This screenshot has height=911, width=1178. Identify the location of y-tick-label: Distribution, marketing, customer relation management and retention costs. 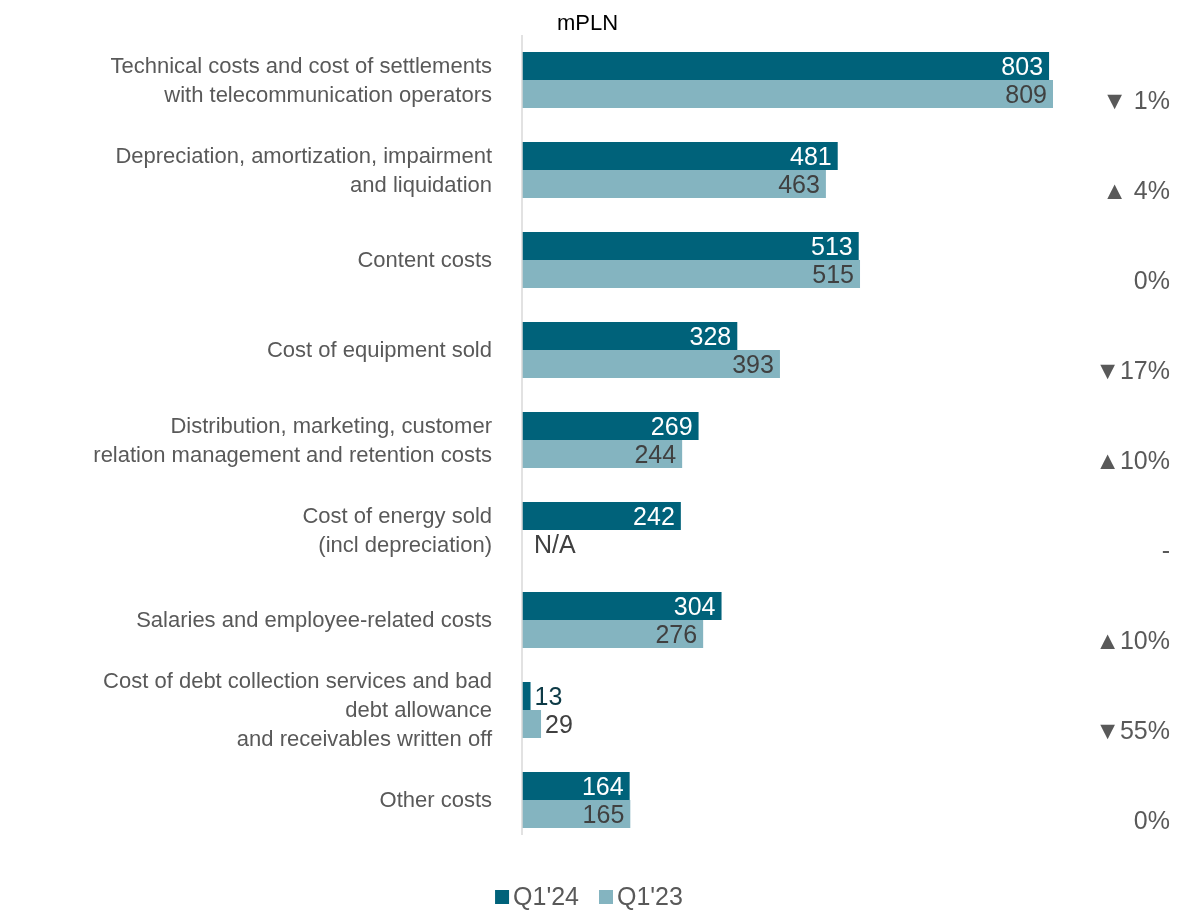
(292, 439).